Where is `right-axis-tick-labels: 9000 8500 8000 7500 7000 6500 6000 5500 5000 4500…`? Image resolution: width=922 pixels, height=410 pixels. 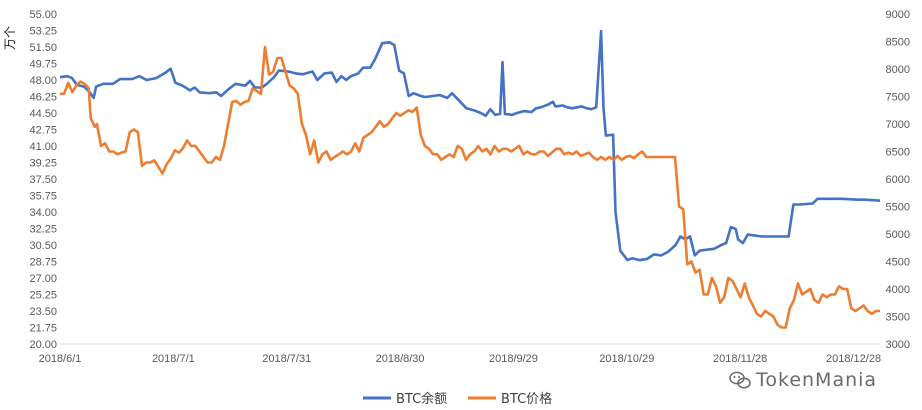
right-axis-tick-labels: 9000 8500 8000 7500 7000 6500 6000 5500 5000 4500… is located at coordinates (898, 180).